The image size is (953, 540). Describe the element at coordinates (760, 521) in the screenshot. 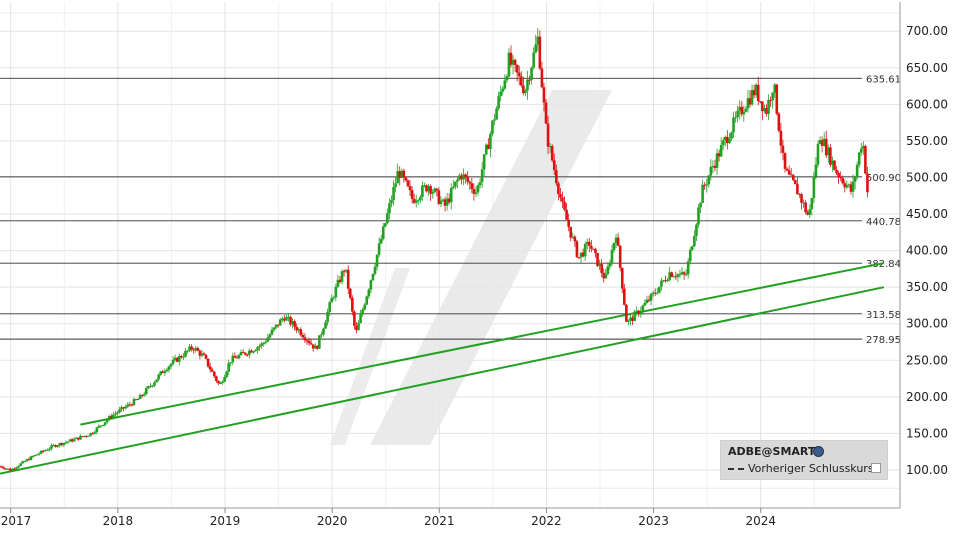

I see `x-tick-label: 2024` at that location.